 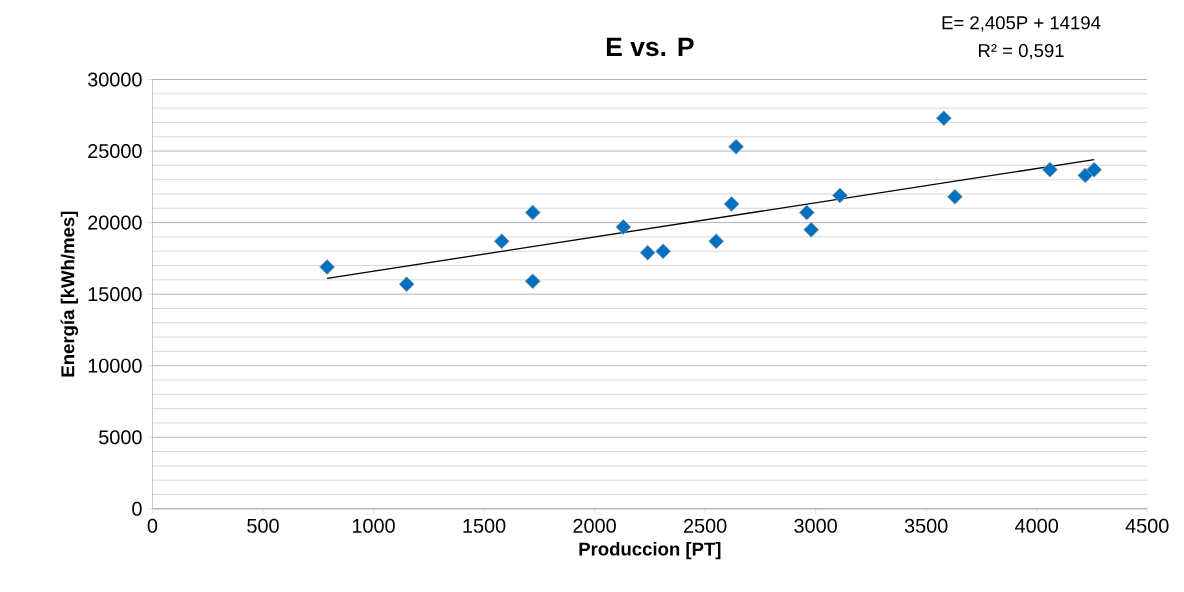 What do you see at coordinates (594, 525) in the screenshot?
I see `x-tick-label: 2000` at bounding box center [594, 525].